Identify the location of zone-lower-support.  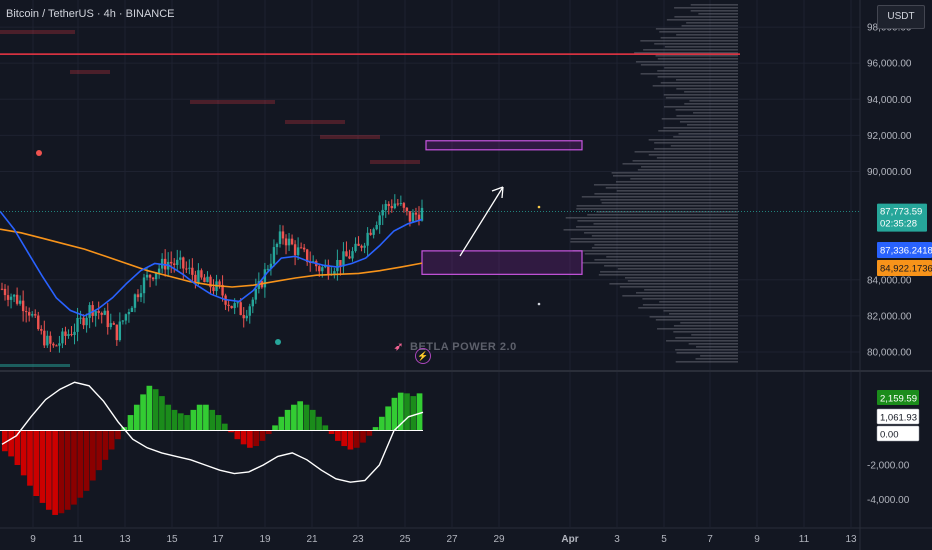
(502, 262).